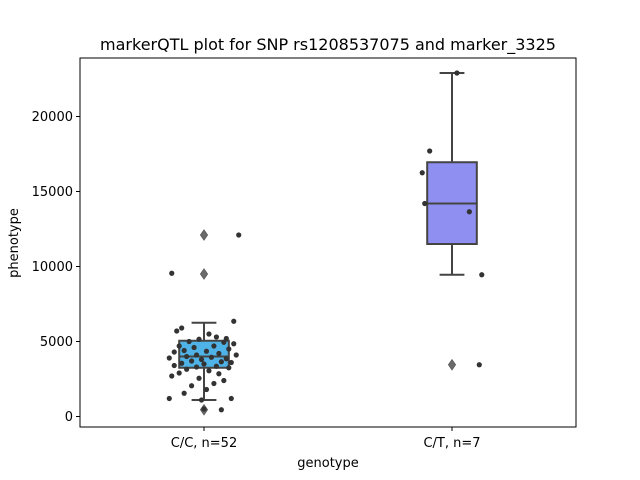 This screenshot has height=480, width=640. Describe the element at coordinates (327, 463) in the screenshot. I see `x-axis-label: genotype` at that location.